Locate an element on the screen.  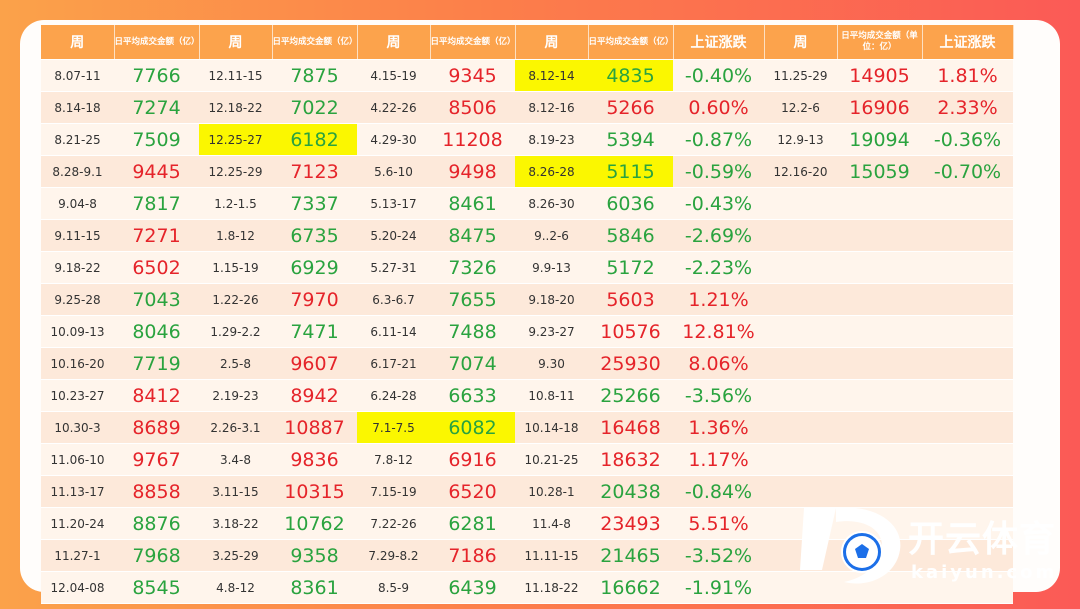
week-cell: 7.29-8.2 is located at coordinates (393, 555).